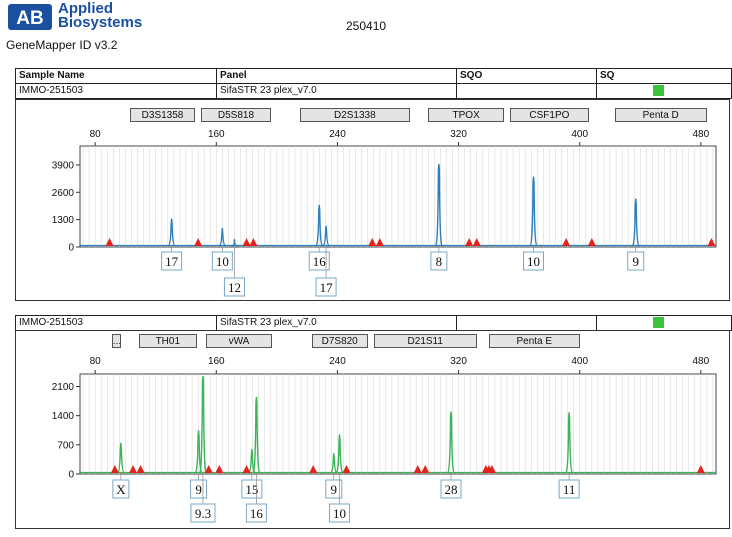 This screenshot has width=732, height=537. Describe the element at coordinates (239, 341) in the screenshot. I see `locus-label: vWA` at that location.